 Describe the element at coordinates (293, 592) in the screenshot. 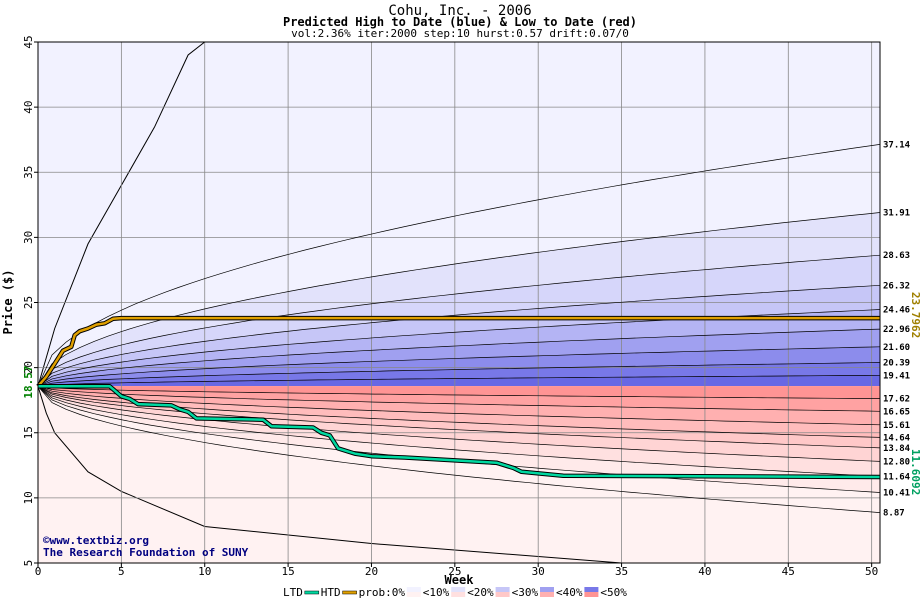

I see `legend-ltd-label: LTD` at that location.